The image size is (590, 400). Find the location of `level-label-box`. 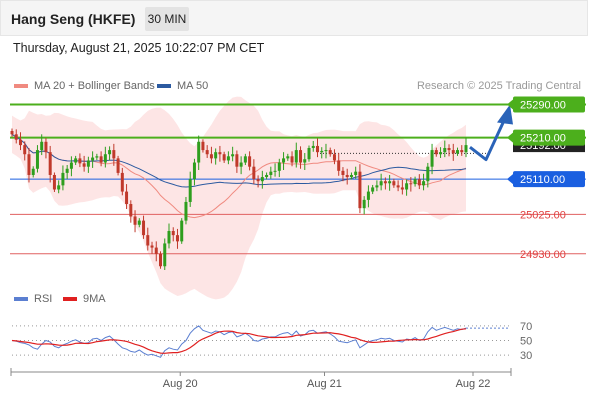

level-label-box is located at coordinates (549, 179).